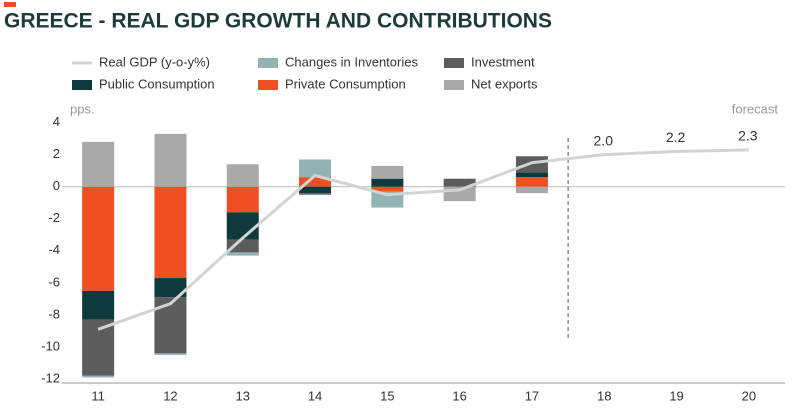  Describe the element at coordinates (755, 108) in the screenshot. I see `forecast-label: forecast` at that location.